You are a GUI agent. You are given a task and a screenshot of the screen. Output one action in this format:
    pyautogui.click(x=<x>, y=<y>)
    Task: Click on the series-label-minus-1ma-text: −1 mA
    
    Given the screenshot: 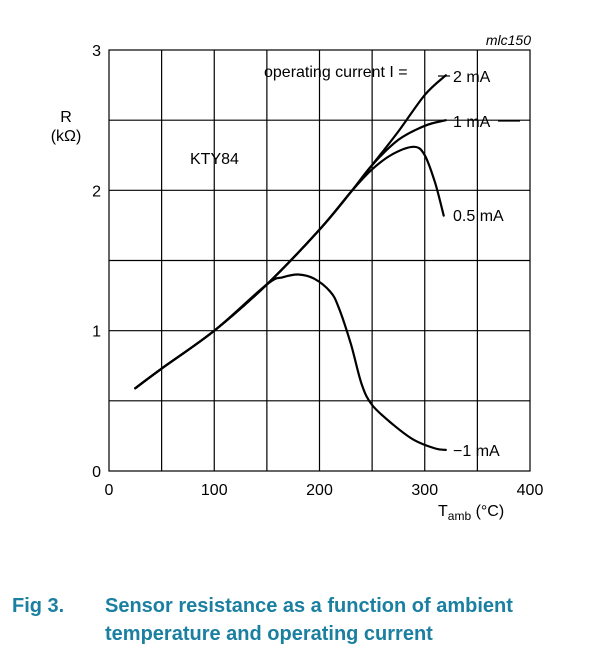 What is the action you would take?
    pyautogui.click(x=476, y=451)
    